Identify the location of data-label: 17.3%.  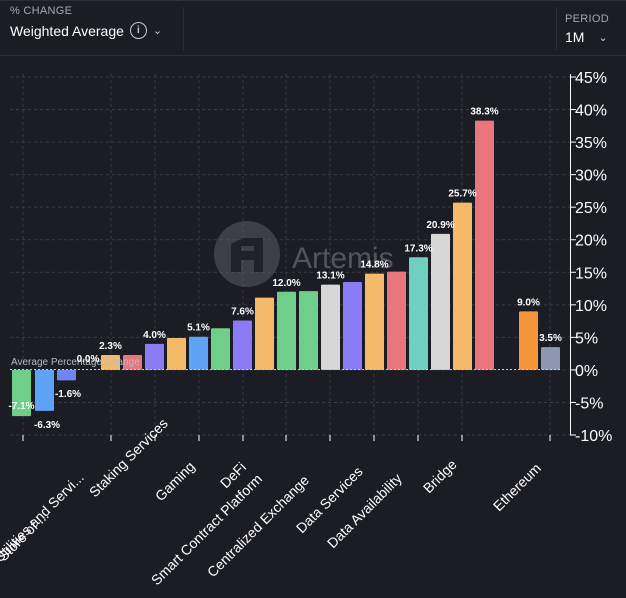
(418, 248).